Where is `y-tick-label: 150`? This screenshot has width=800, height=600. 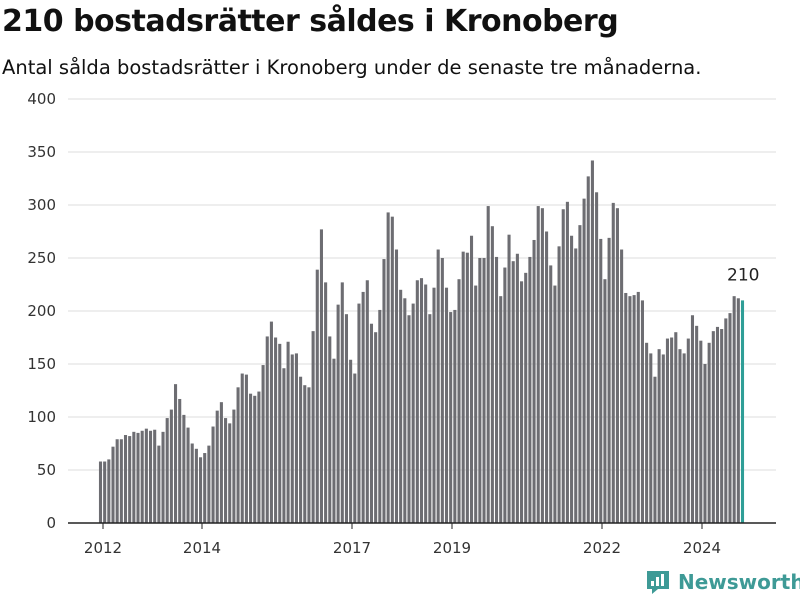 y-tick-label: 150 is located at coordinates (41, 364).